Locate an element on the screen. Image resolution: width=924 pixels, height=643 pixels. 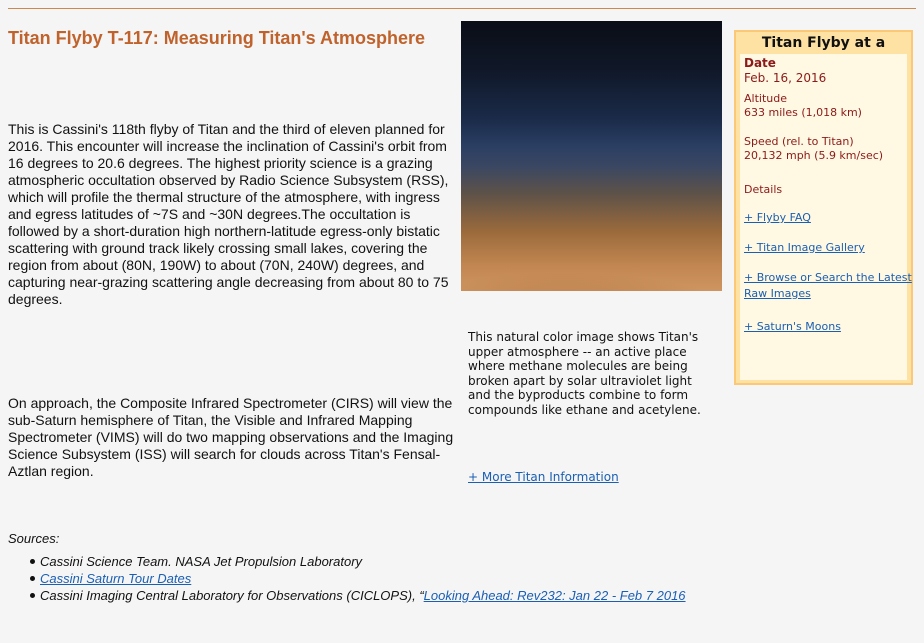
more-titan-info-link: + More Titan Information is located at coordinates (543, 477).